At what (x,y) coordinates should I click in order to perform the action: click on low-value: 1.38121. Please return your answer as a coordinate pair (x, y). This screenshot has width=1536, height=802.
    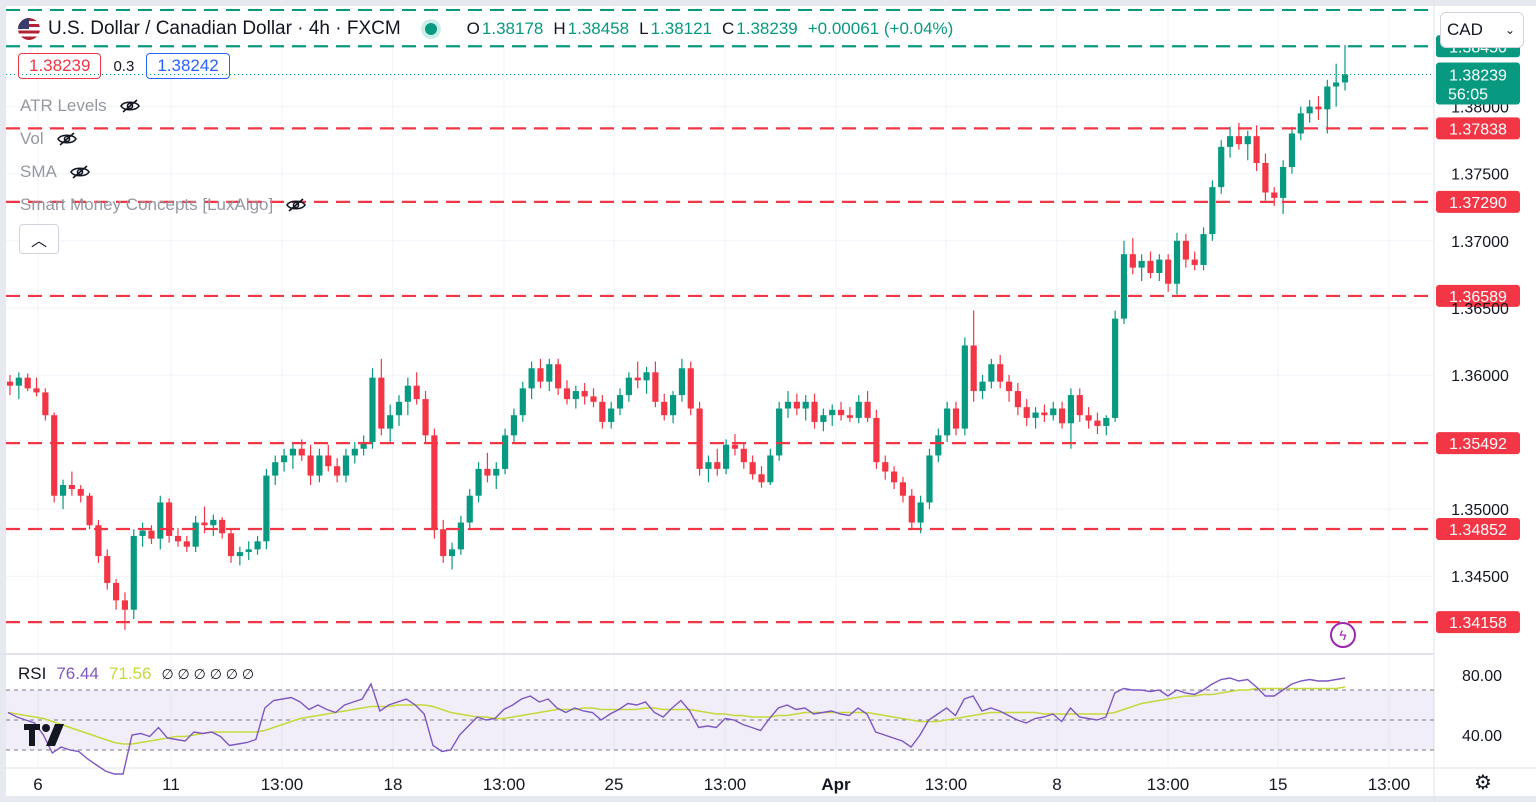
    Looking at the image, I should click on (681, 28).